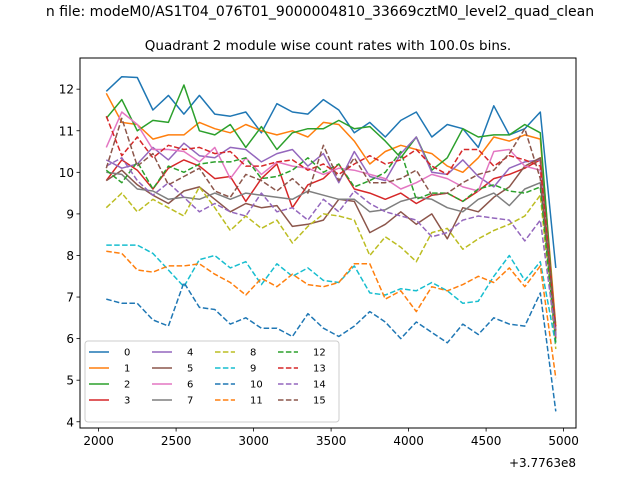  I want to click on x-tick-label: 3500, so click(331, 441).